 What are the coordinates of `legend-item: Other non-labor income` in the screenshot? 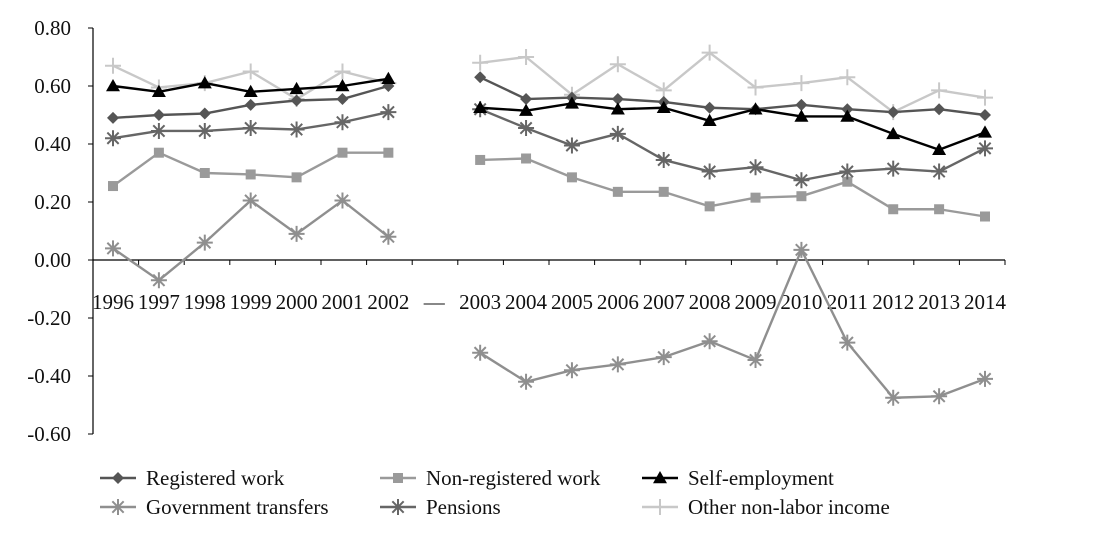 It's located at (766, 507).